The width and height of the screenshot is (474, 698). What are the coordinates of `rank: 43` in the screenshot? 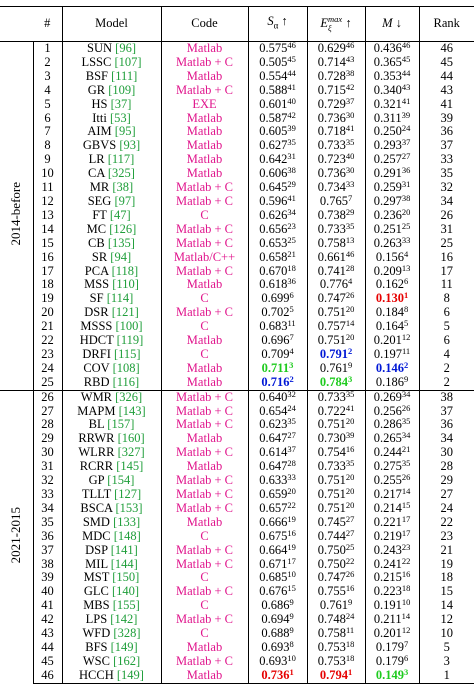 It's located at (446, 90).